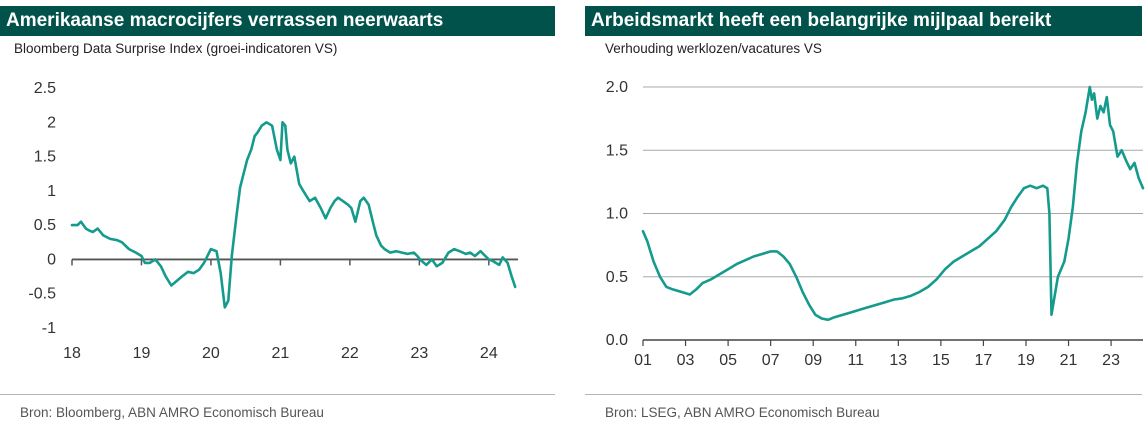  Describe the element at coordinates (617, 340) in the screenshot. I see `y-tick-label: 0.0` at that location.